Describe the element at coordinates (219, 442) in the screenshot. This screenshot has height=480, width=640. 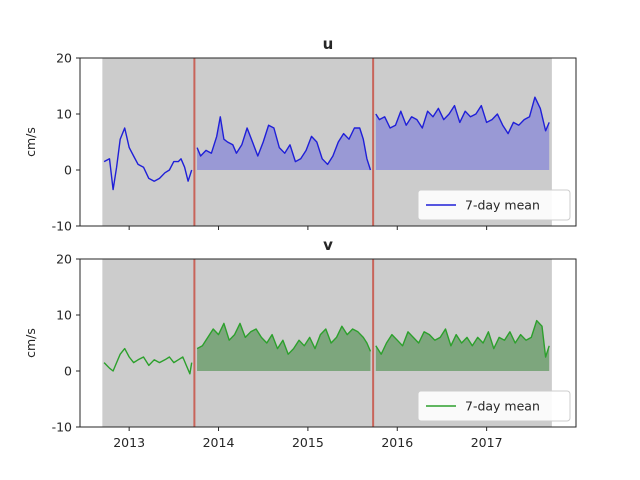
I see `x-tick-label: 2014` at that location.